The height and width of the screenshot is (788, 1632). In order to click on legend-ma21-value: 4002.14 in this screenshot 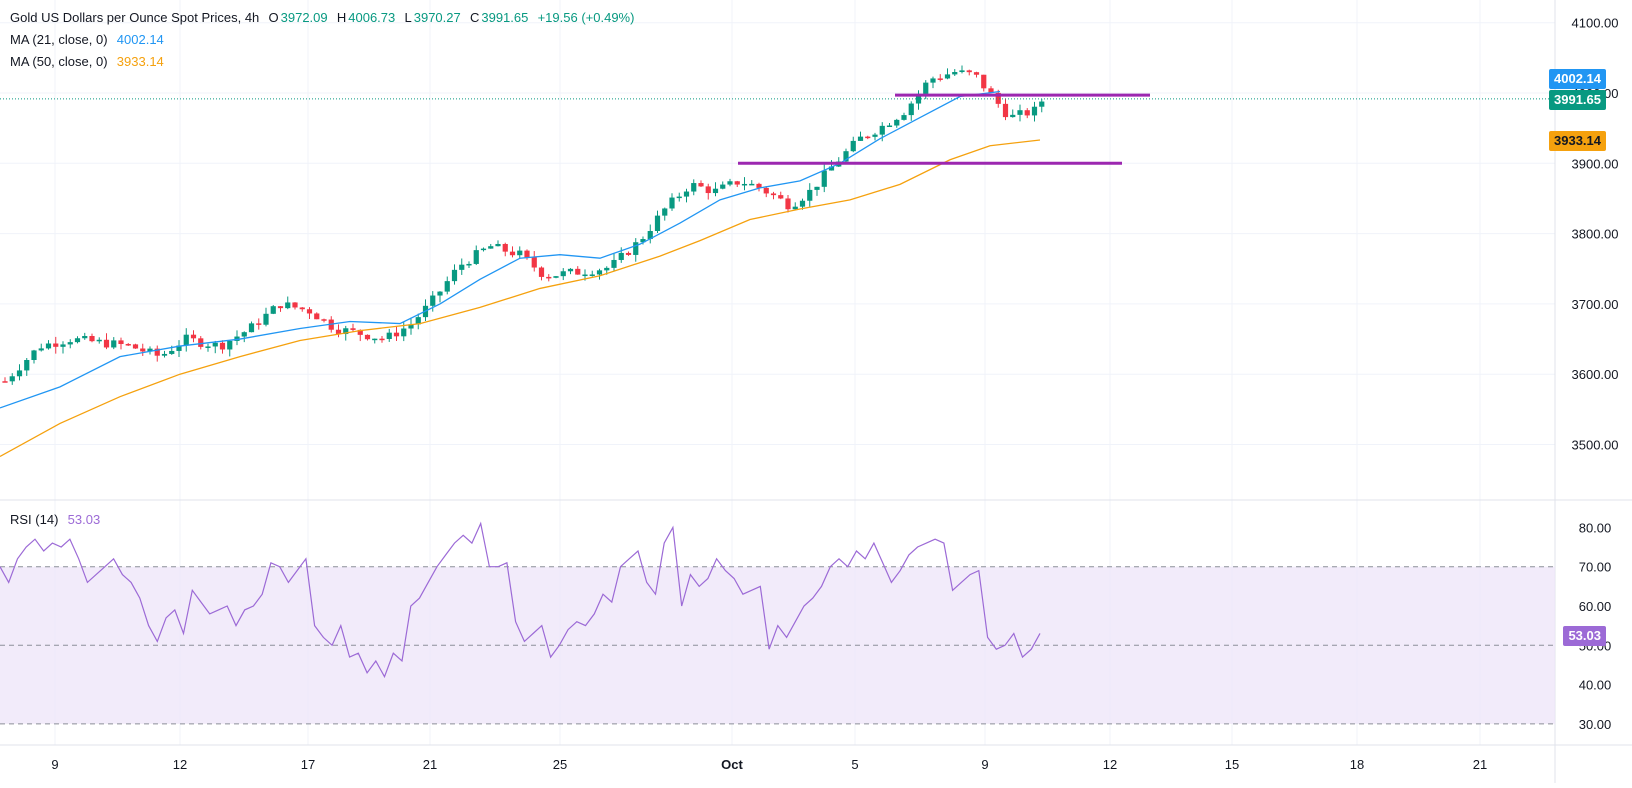, I will do `click(140, 39)`.